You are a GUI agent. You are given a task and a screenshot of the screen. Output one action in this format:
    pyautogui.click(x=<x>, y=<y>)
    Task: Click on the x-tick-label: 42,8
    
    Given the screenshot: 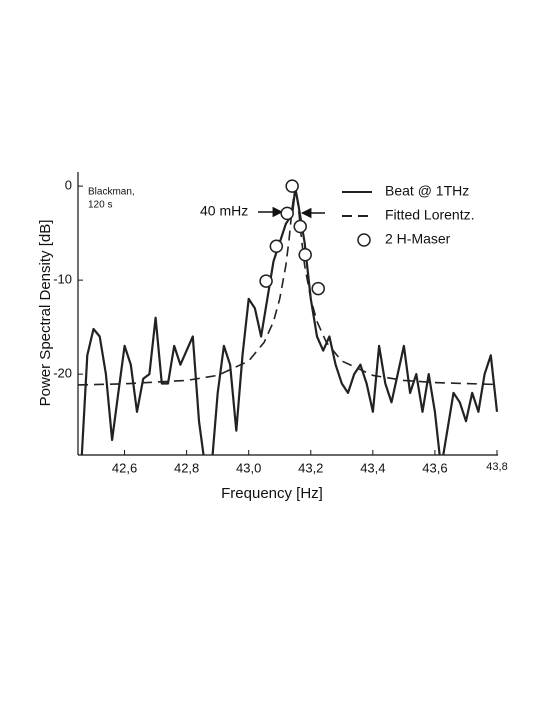 What is the action you would take?
    pyautogui.click(x=186, y=467)
    